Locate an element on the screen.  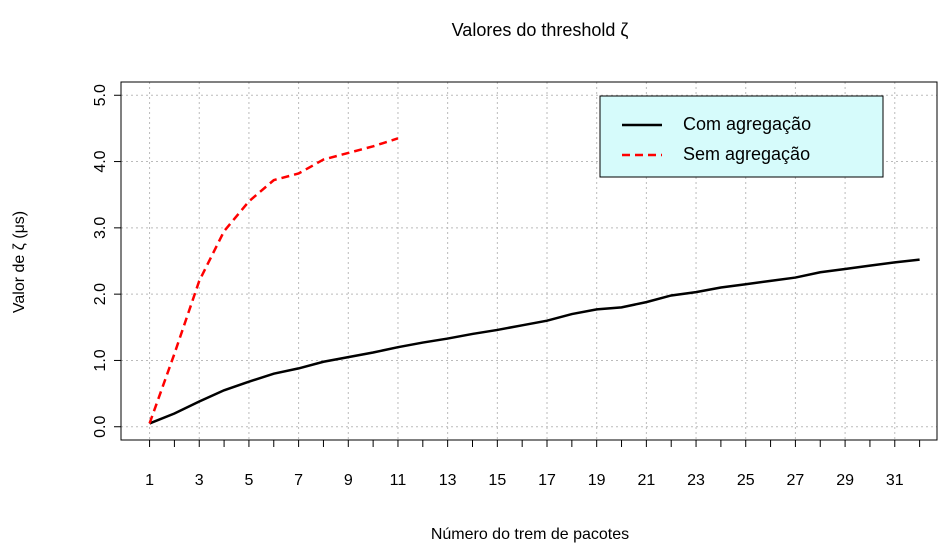
x-tick-label: 15 is located at coordinates (497, 480).